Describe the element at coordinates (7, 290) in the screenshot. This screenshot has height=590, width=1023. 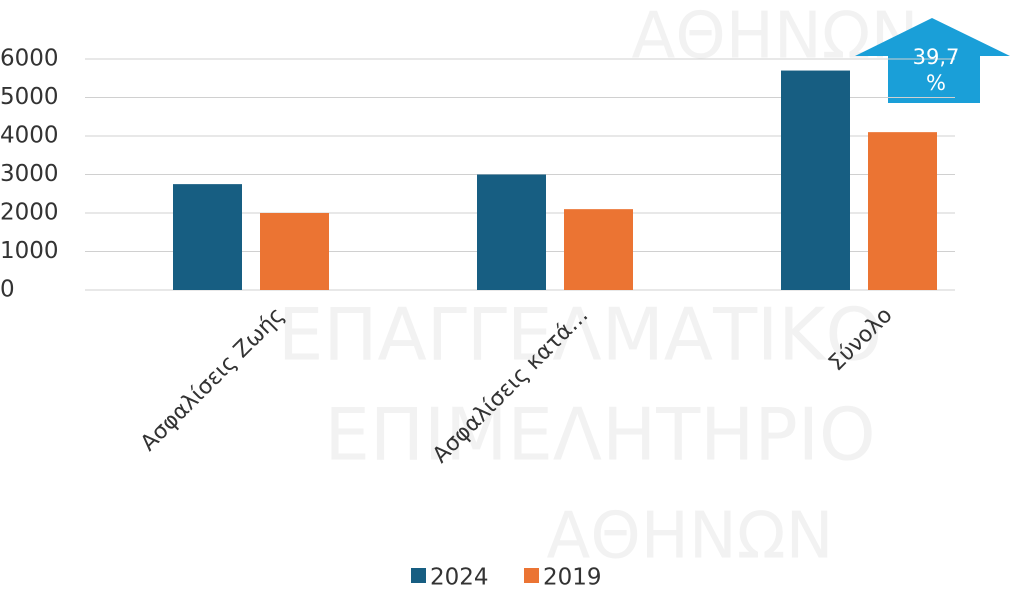
I see `y-tick-label: 0` at that location.